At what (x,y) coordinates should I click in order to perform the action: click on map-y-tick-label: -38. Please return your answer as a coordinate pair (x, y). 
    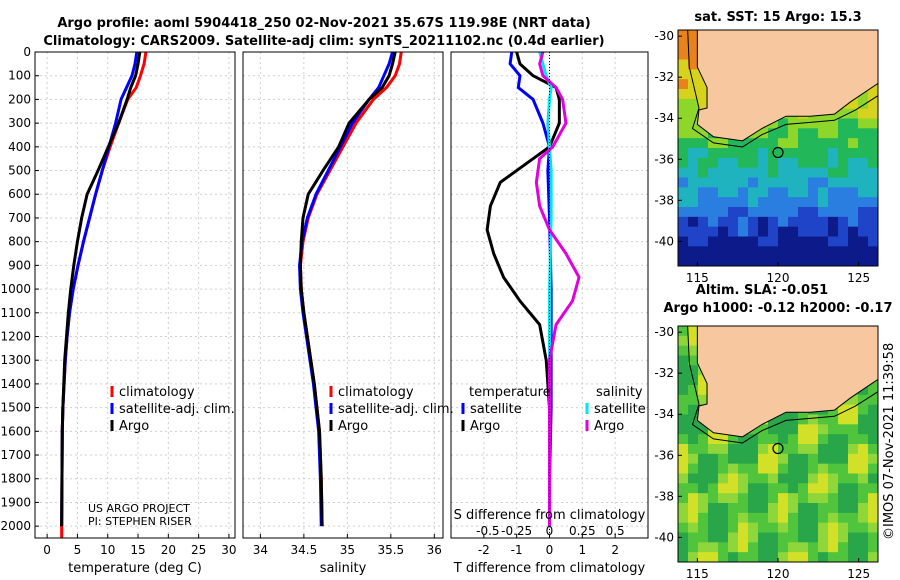
    Looking at the image, I should click on (664, 200).